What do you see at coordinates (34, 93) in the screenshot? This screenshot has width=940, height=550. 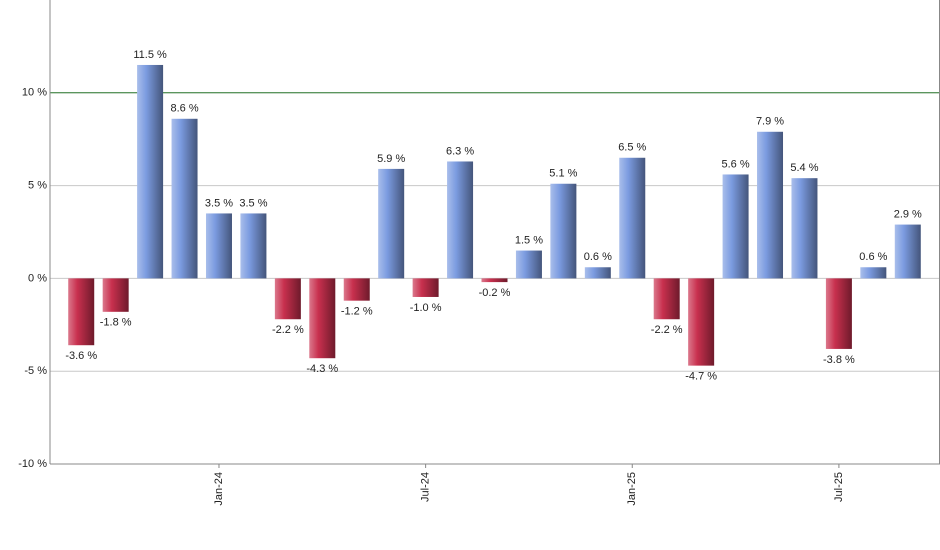 I see `y-tick-label: 10 %` at bounding box center [34, 93].